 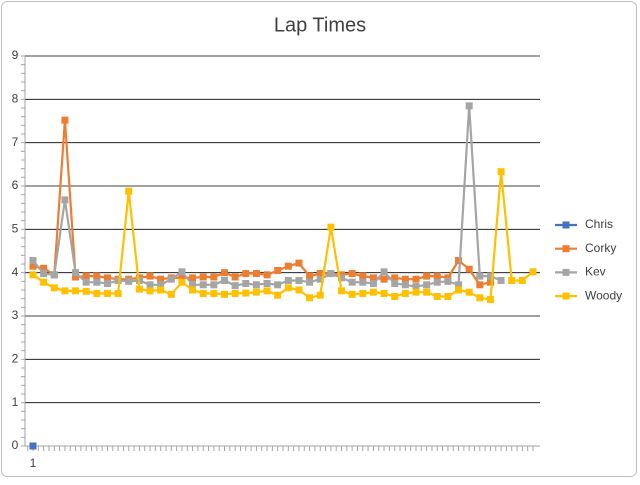 I want to click on x-tick-label: 1, so click(x=33, y=463).